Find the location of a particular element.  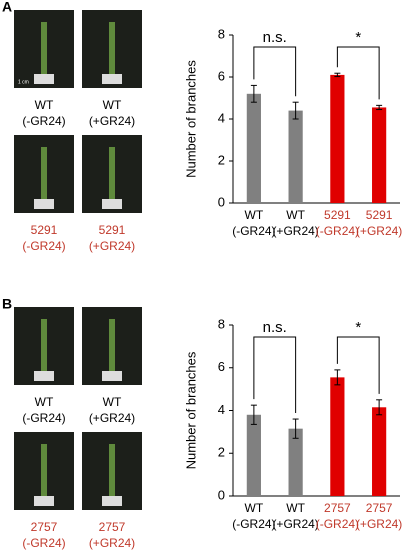

scale-label: 1 cm is located at coordinates (23, 82).